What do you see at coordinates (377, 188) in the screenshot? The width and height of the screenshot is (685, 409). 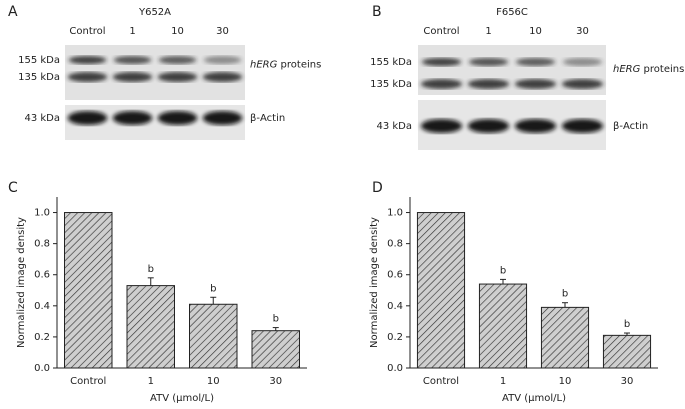 I see `panel-label: D` at bounding box center [377, 188].